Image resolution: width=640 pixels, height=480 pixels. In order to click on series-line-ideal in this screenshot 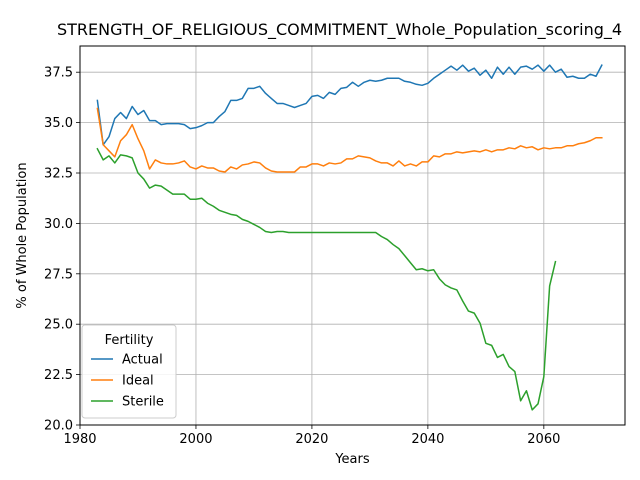, I will do `click(349, 140)`.